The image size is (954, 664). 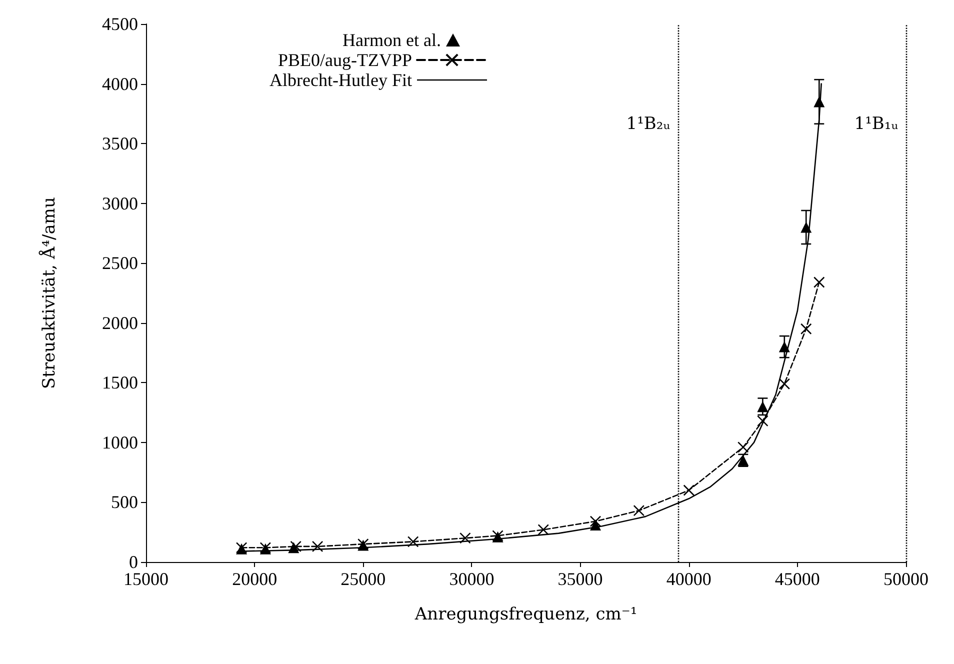 What do you see at coordinates (120, 442) in the screenshot?
I see `y-tick-label: 1000` at bounding box center [120, 442].